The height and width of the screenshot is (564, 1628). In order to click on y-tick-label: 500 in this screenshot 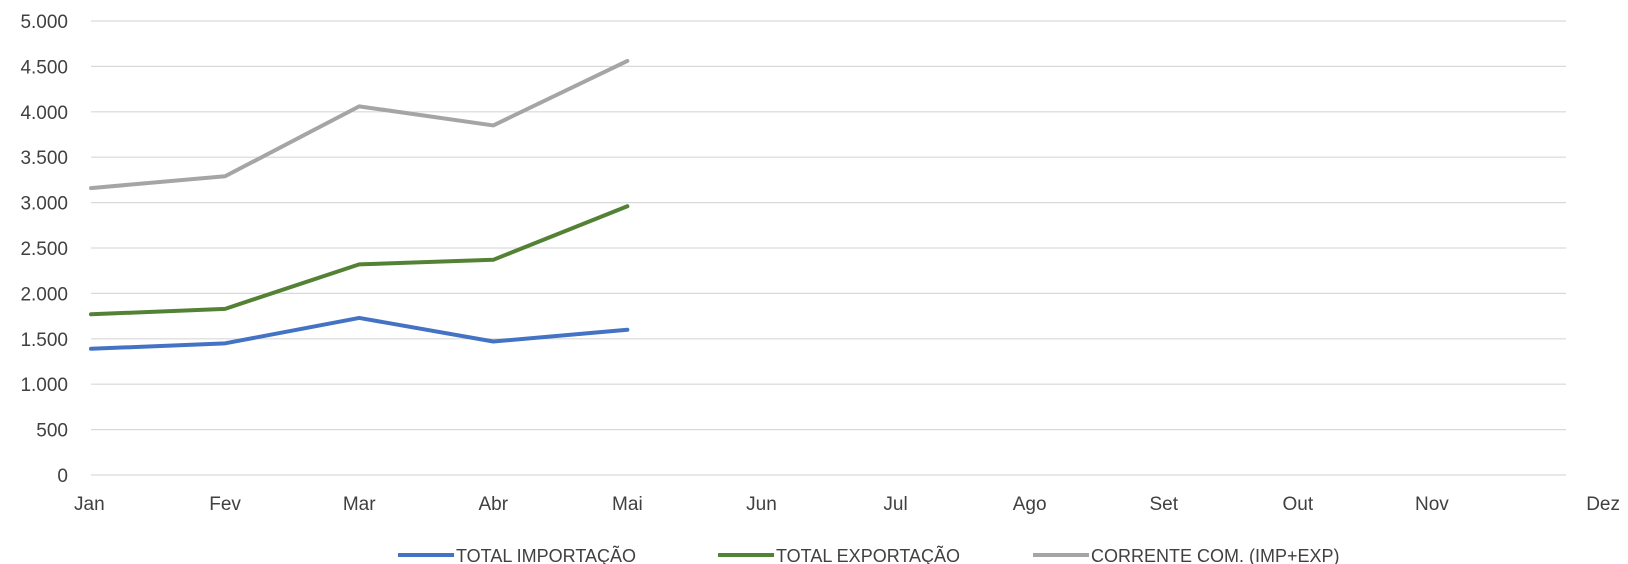, I will do `click(52, 431)`.